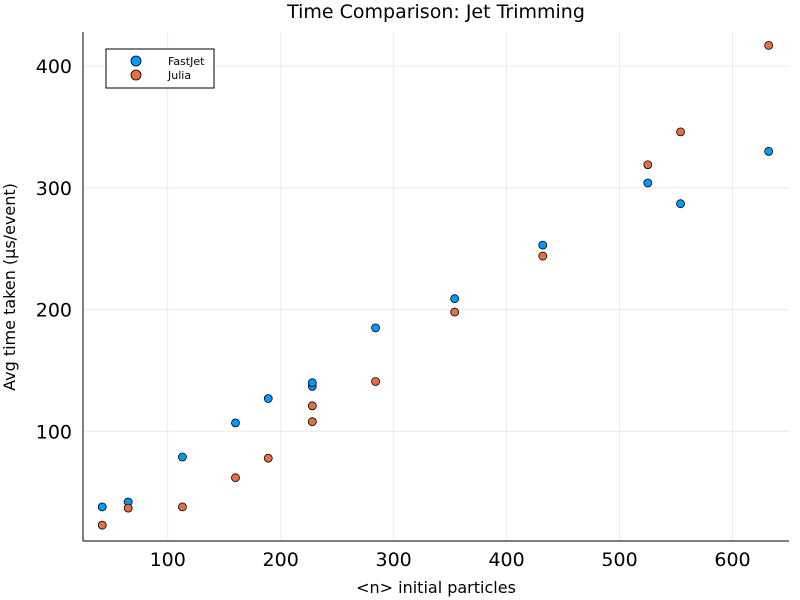 The image size is (800, 600). What do you see at coordinates (136, 61) in the screenshot?
I see `legend-marker-fastjet` at bounding box center [136, 61].